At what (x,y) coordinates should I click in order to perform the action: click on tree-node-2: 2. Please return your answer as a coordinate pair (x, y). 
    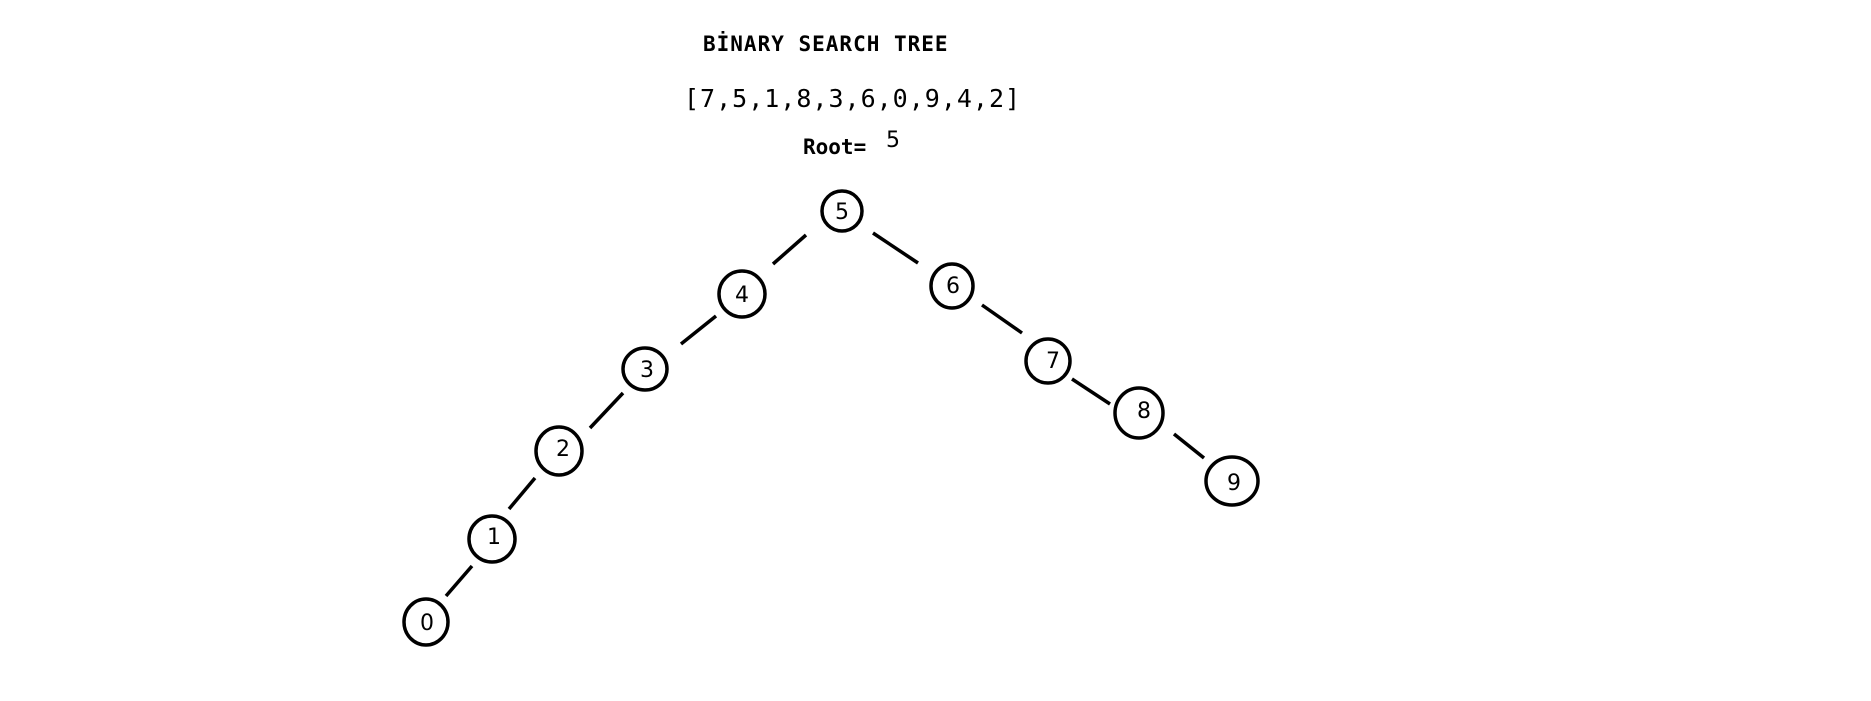
    Looking at the image, I should click on (559, 451).